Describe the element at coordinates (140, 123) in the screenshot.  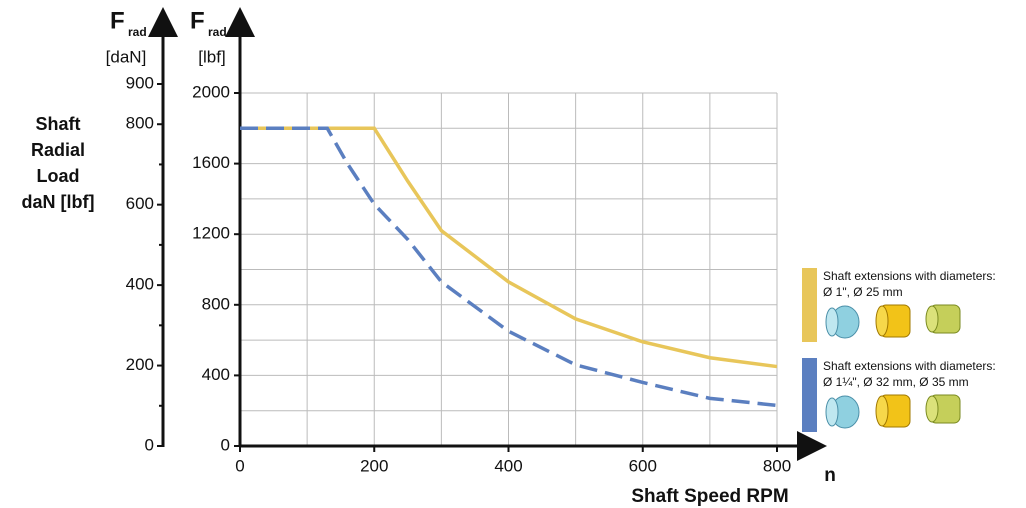
I see `y2-tick-label: 800` at that location.